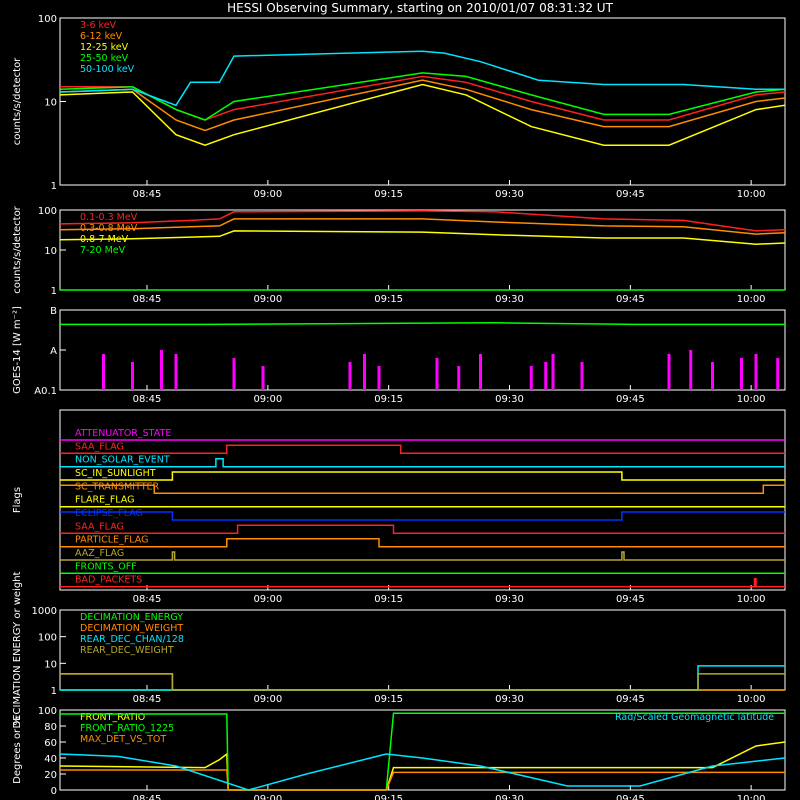  Describe the element at coordinates (131, 617) in the screenshot. I see `legend-label: DECIMATION_ENERGY` at that location.